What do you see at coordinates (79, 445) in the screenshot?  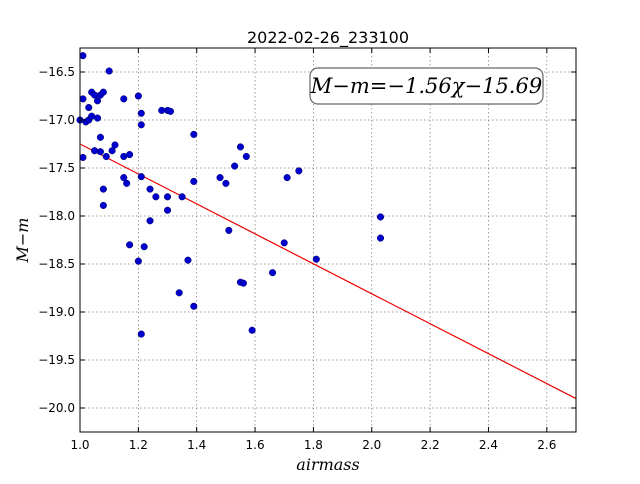 I see `x-tick-label: 1.0` at bounding box center [79, 445].